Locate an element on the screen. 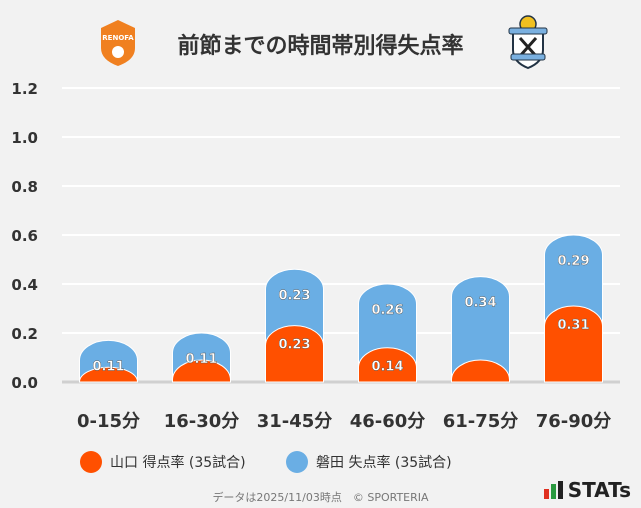  data-label-iwata: 0.26 is located at coordinates (387, 310).